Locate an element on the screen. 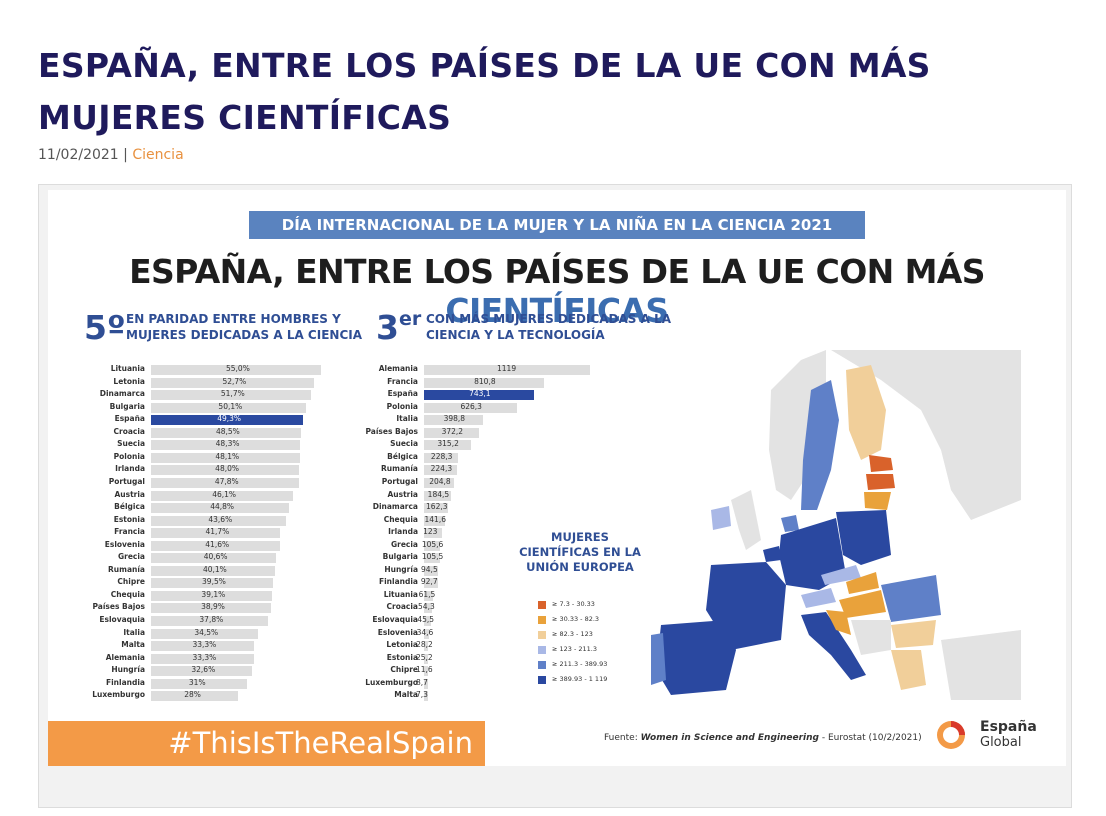  map-latvia is located at coordinates (880, 482).